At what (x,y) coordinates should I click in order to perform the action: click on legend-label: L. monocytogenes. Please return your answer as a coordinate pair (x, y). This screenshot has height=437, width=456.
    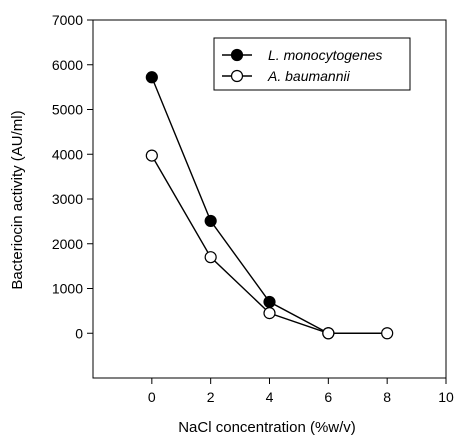
    Looking at the image, I should click on (325, 55).